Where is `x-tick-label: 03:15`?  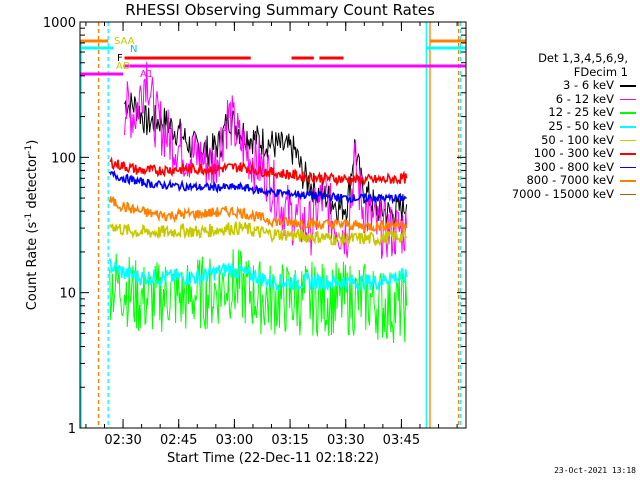
x-tick-label: 03:15 is located at coordinates (289, 440).